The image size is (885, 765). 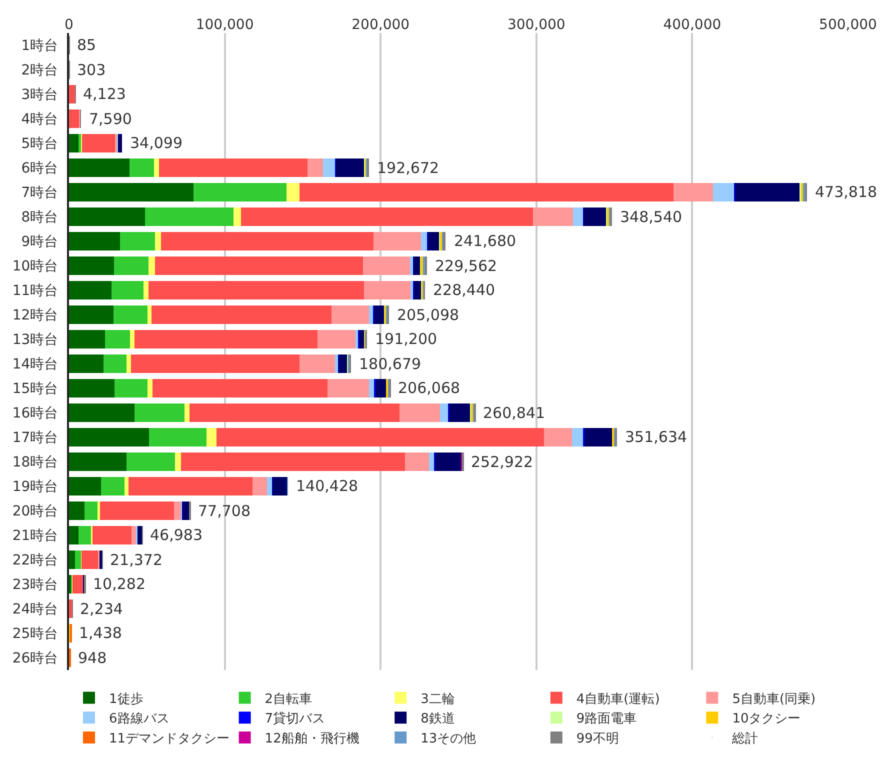 What do you see at coordinates (39, 120) in the screenshot?
I see `y-tick-label: 4時台` at bounding box center [39, 120].